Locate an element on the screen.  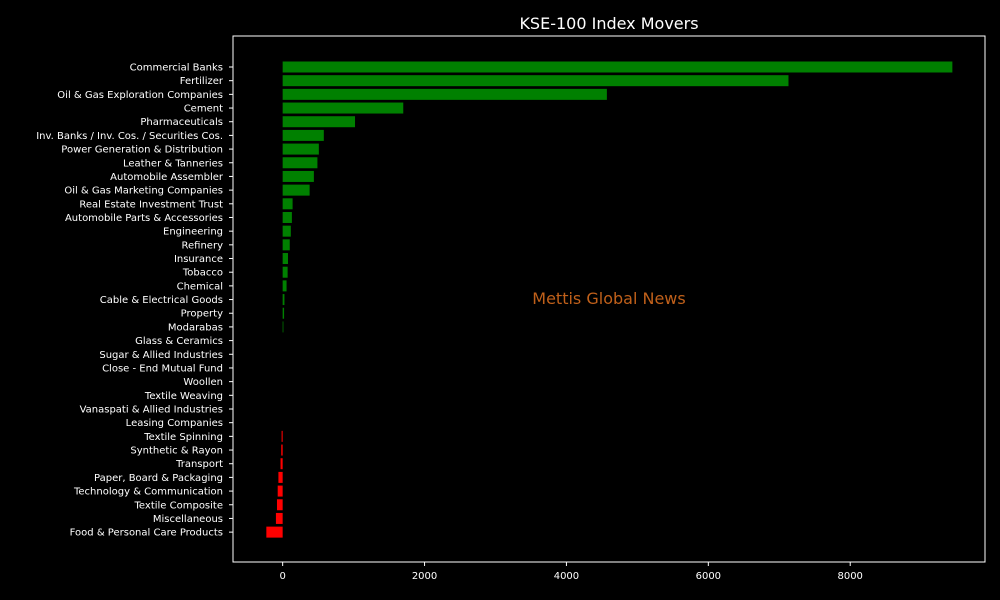
x-tick-label: 6000 is located at coordinates (708, 576).